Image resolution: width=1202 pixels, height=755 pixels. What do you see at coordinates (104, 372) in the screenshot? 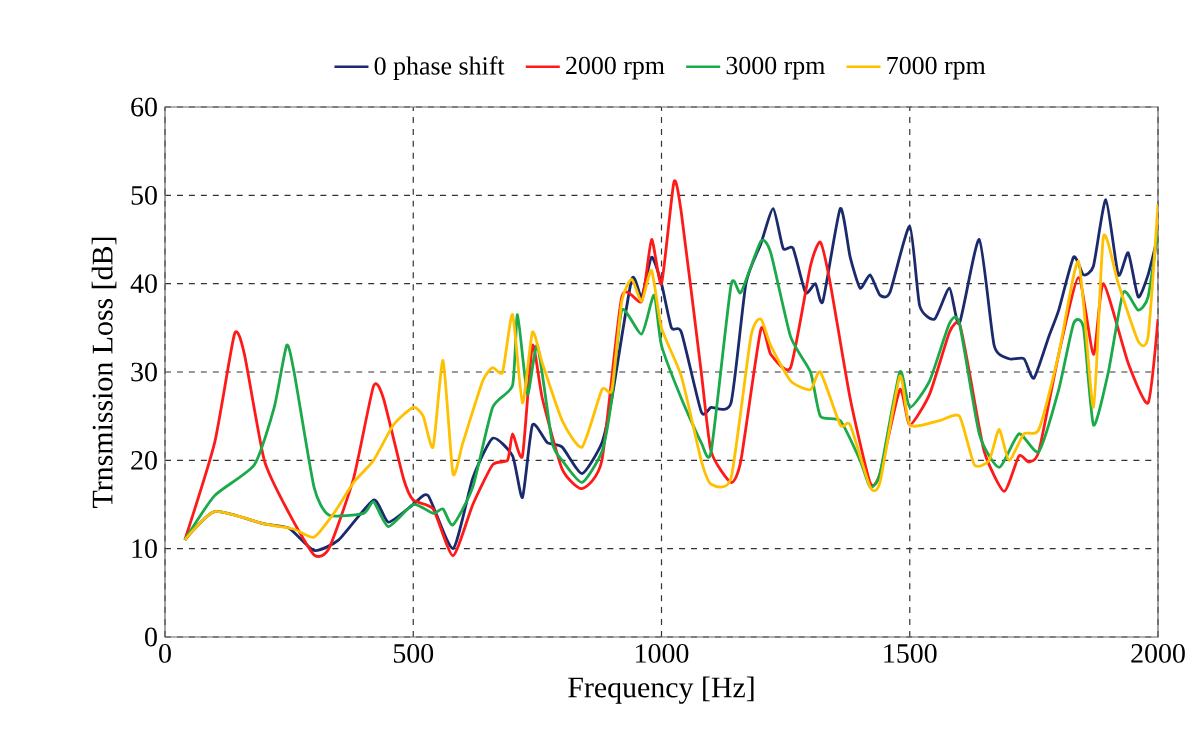
I see `y-axis-title: Trnsmission Loss [dB]` at bounding box center [104, 372].